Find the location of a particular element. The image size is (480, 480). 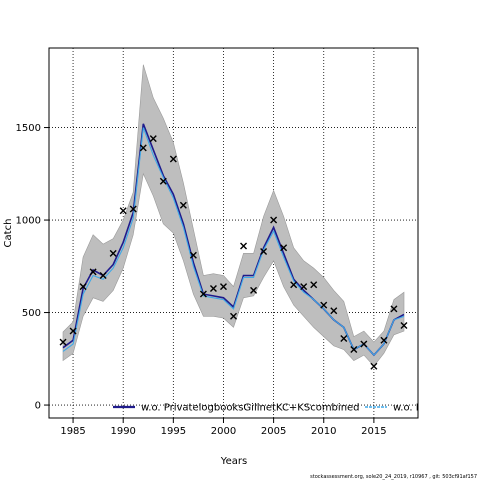

x-tick-label: 2015 is located at coordinates (373, 431).